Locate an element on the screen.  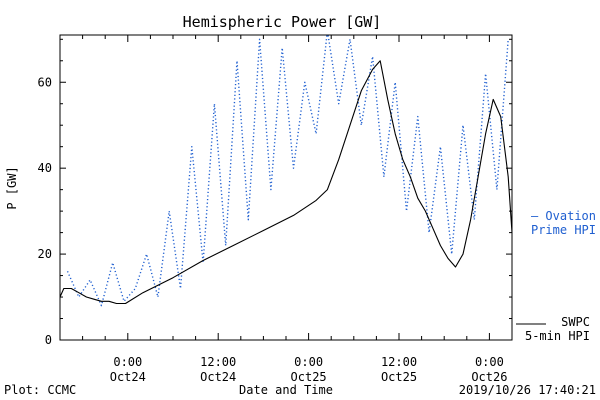
x-tick-label-date: Oct26 is located at coordinates (489, 377).